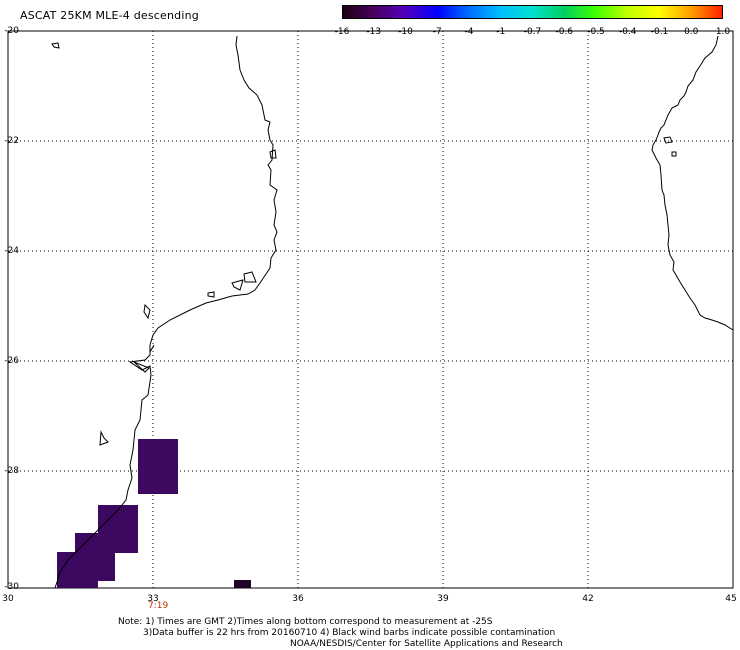 This screenshot has height=650, width=740. I want to click on color-scale-label: -1, so click(501, 32).